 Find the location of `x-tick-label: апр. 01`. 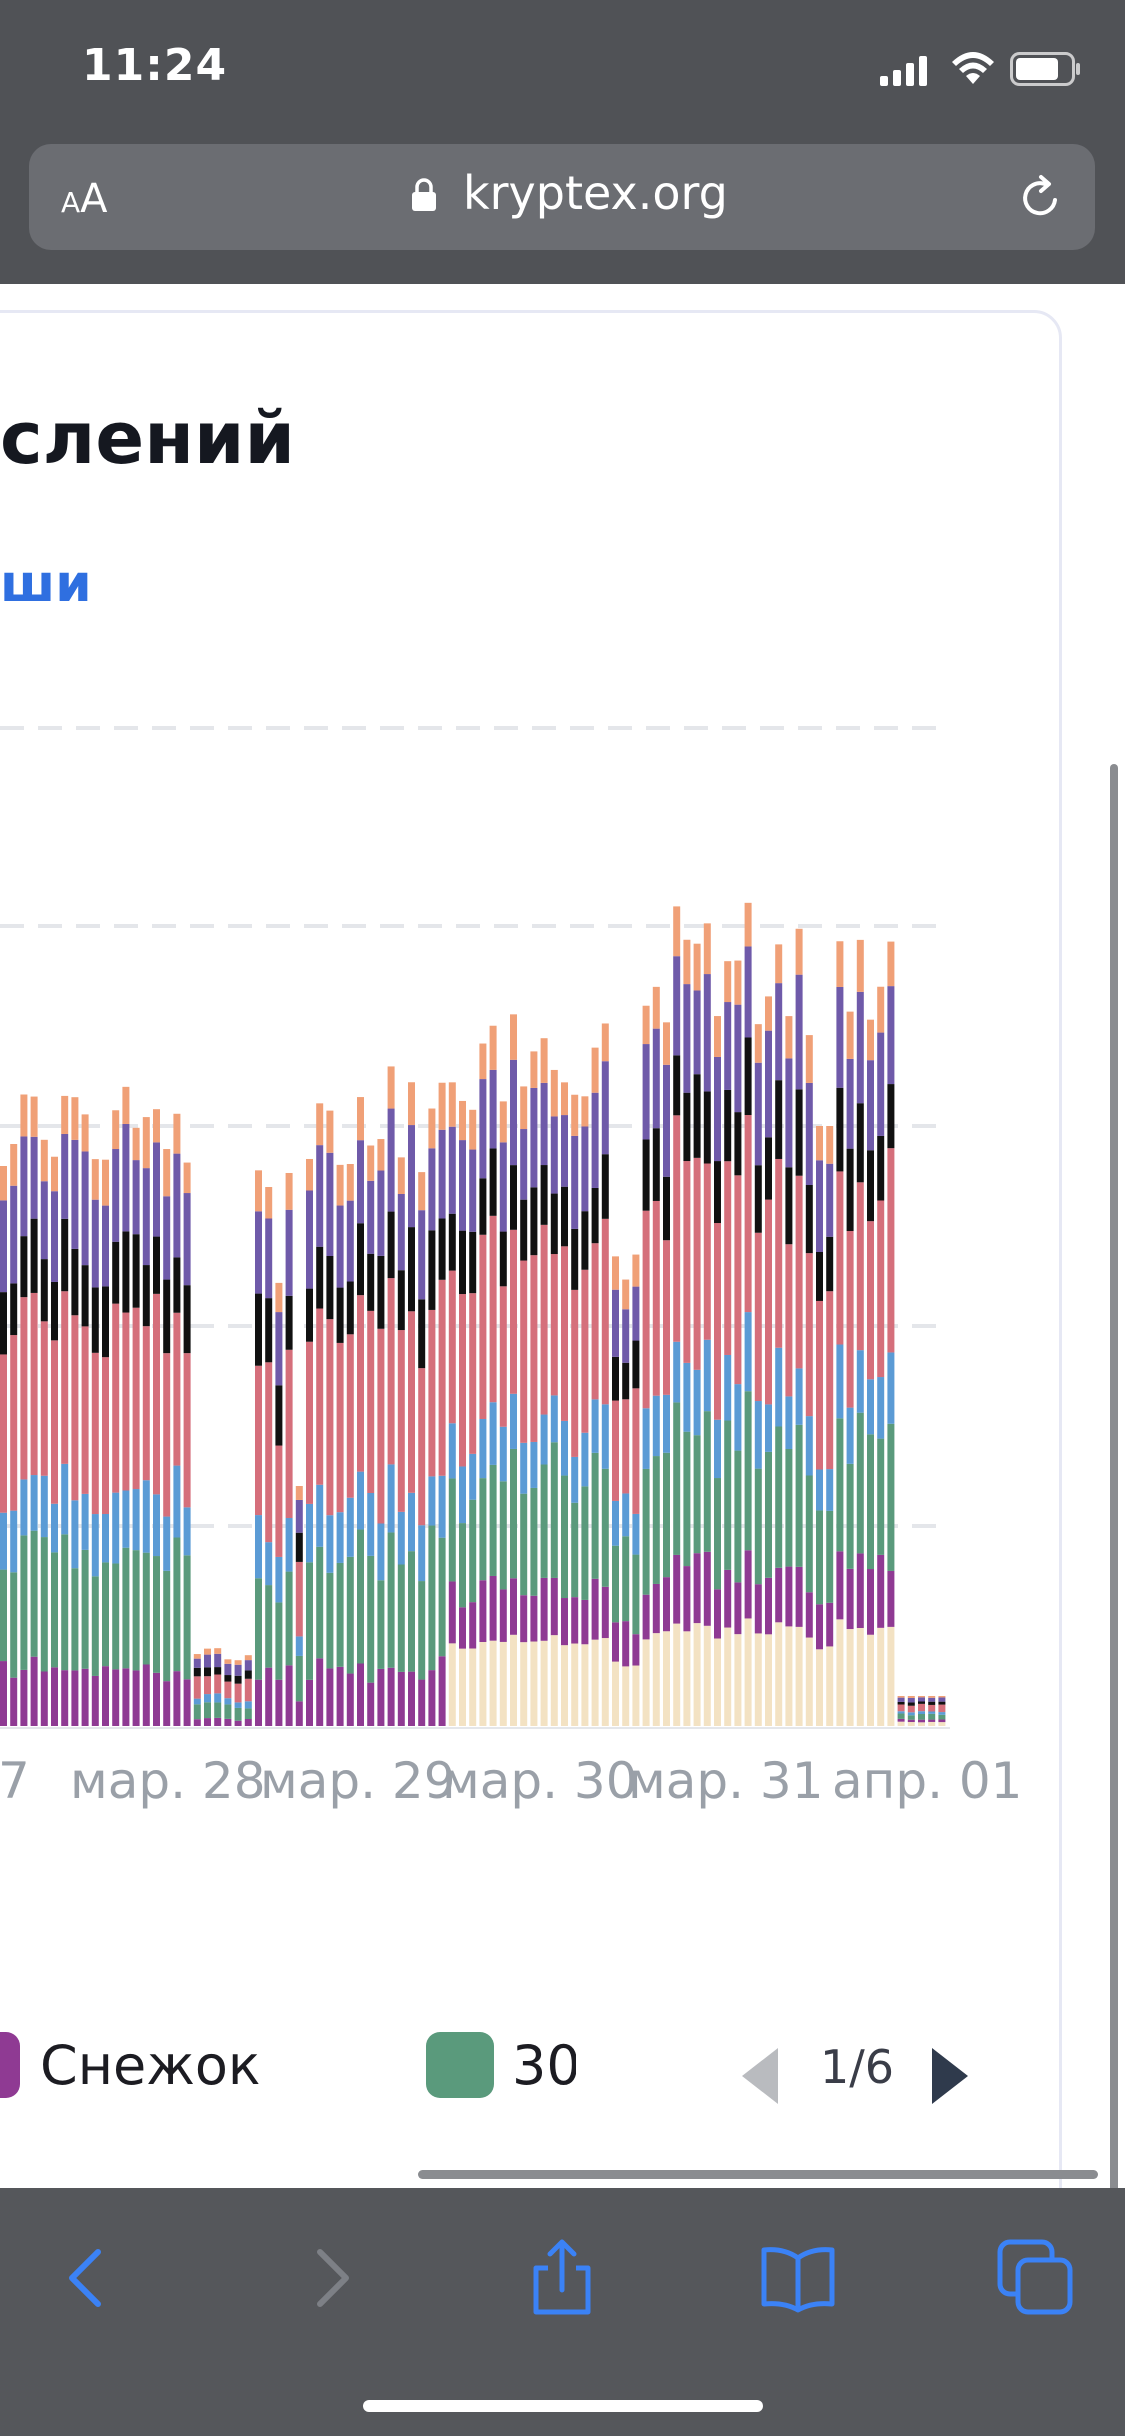

x-tick-label: апр. 01 is located at coordinates (927, 1781).